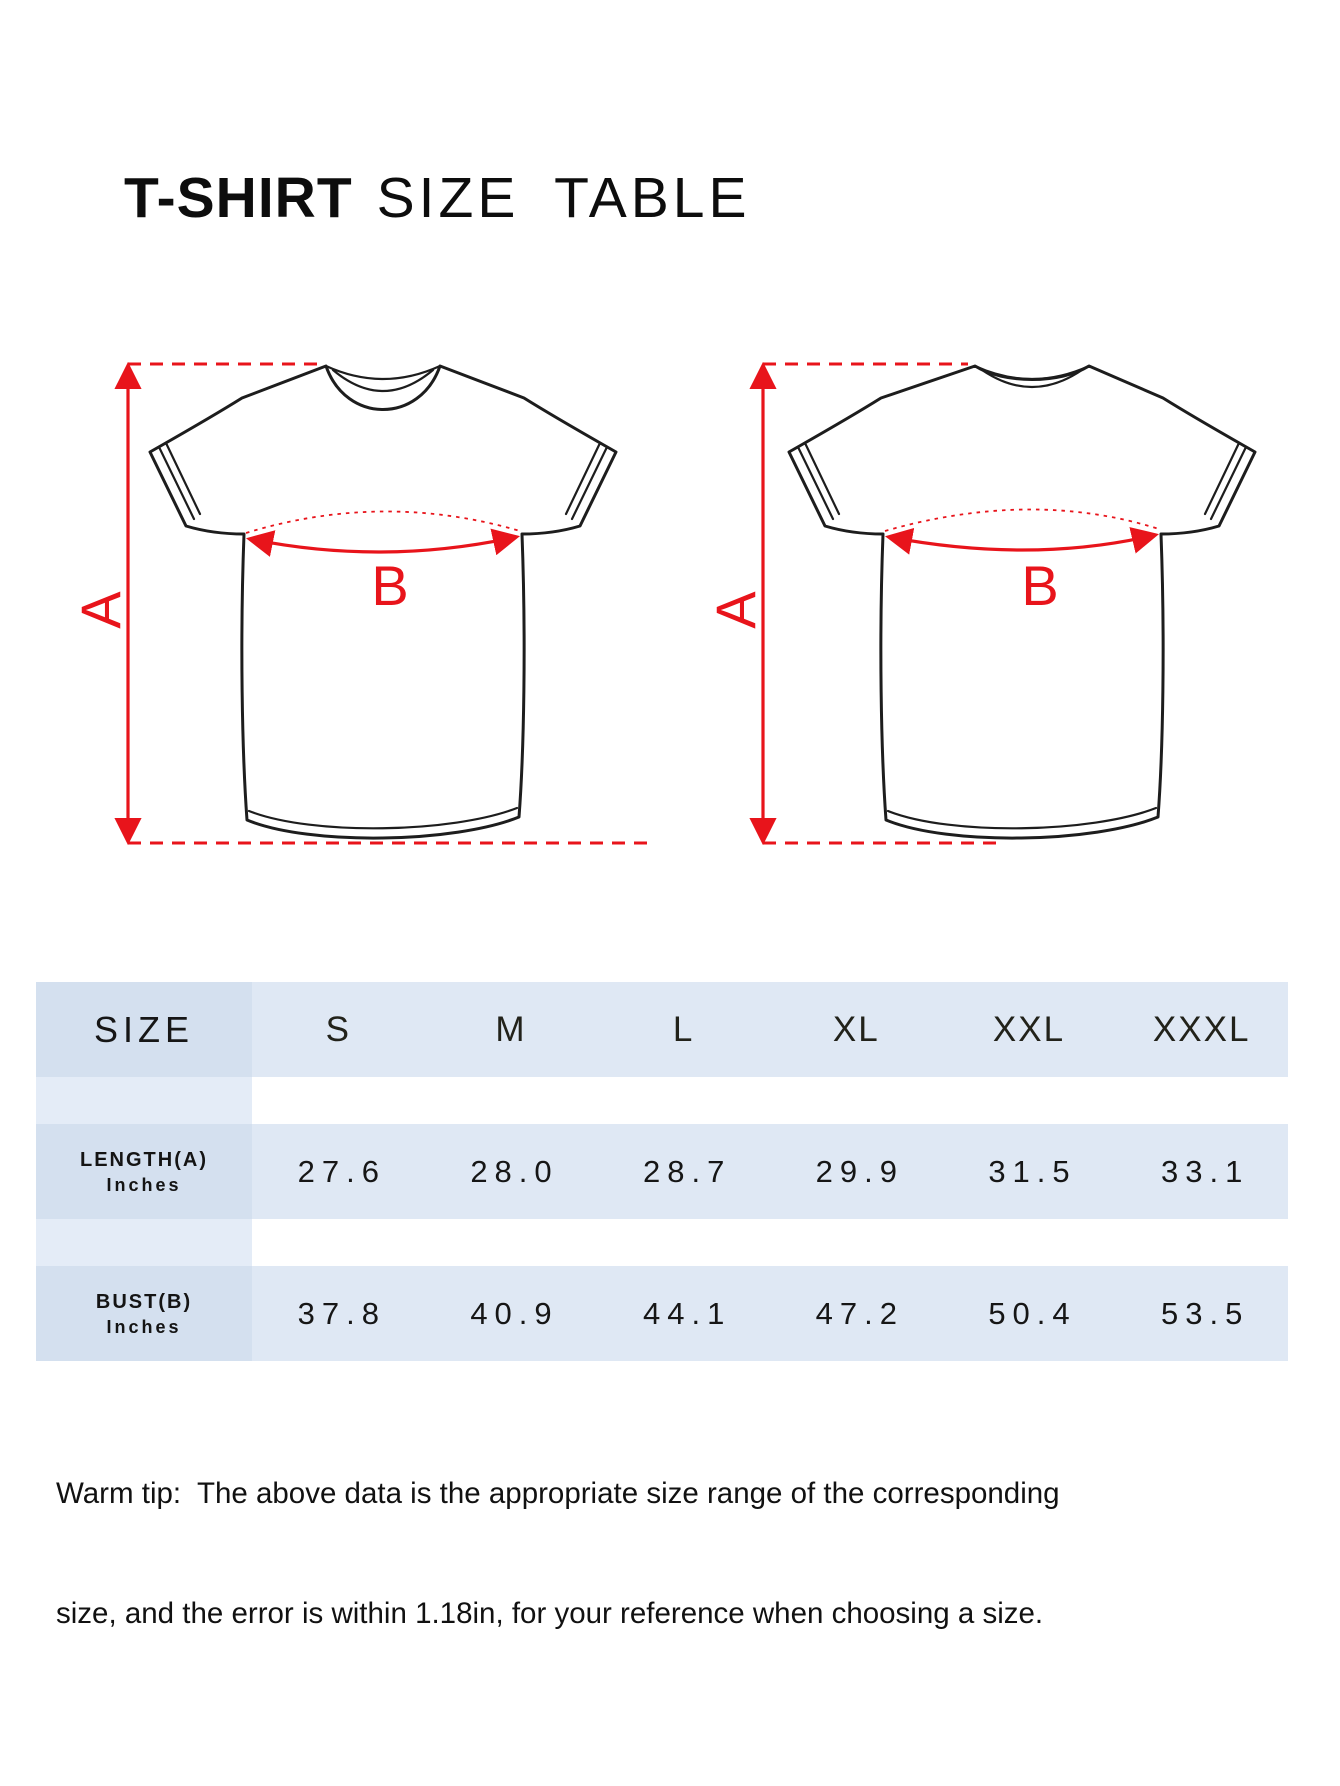  Describe the element at coordinates (683, 1171) in the screenshot. I see `length-value-l: 28.7` at that location.